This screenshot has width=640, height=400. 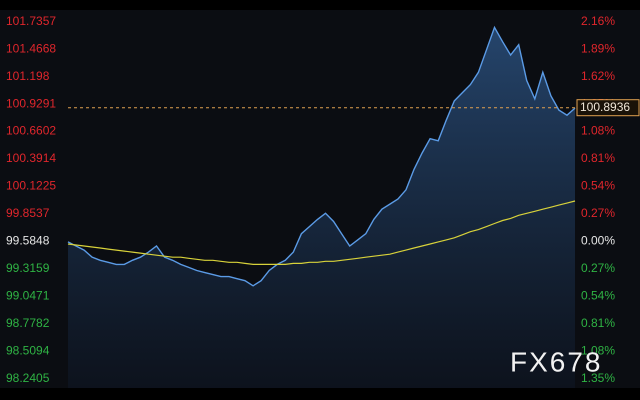 What do you see at coordinates (321, 232) in the screenshot?
I see `moving-average-line` at bounding box center [321, 232].